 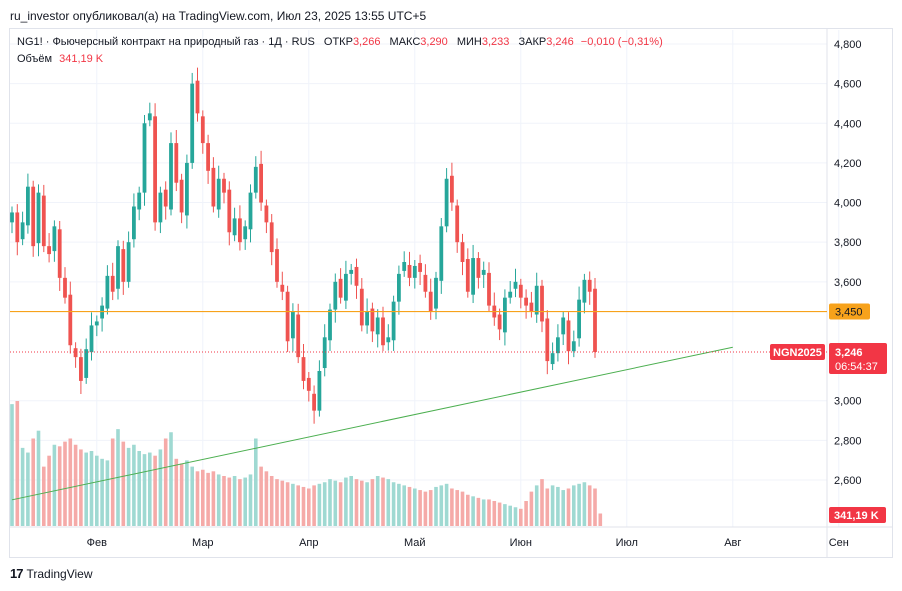 What do you see at coordinates (495, 42) in the screenshot?
I see `low-value: 3,233` at bounding box center [495, 42].